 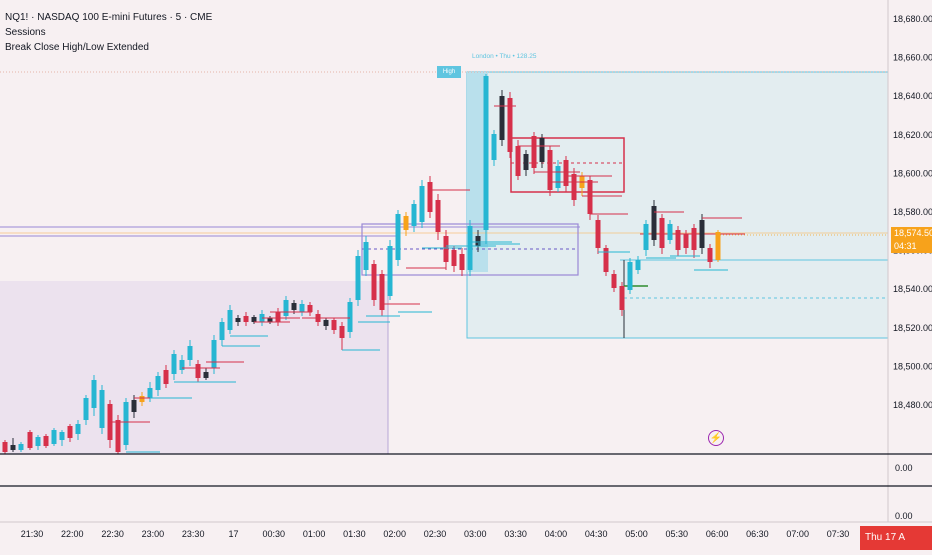 What do you see at coordinates (896, 538) in the screenshot?
I see `current-date-badge: Thu 17 A` at bounding box center [896, 538].